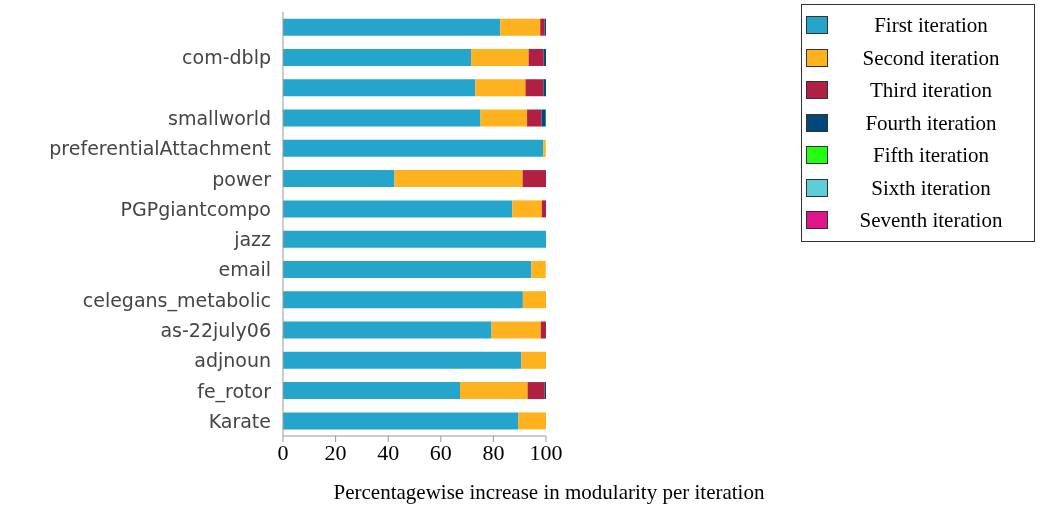  Describe the element at coordinates (931, 25) in the screenshot. I see `text: First iteration` at that location.